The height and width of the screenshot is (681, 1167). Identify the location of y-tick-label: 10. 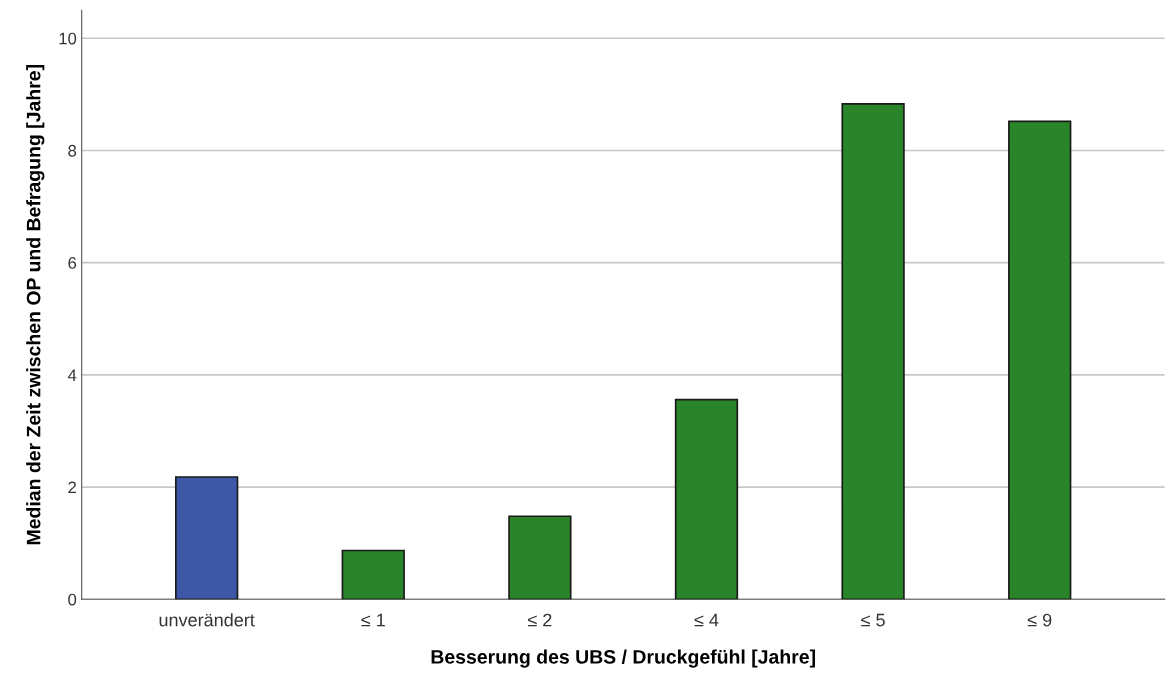
(68, 38).